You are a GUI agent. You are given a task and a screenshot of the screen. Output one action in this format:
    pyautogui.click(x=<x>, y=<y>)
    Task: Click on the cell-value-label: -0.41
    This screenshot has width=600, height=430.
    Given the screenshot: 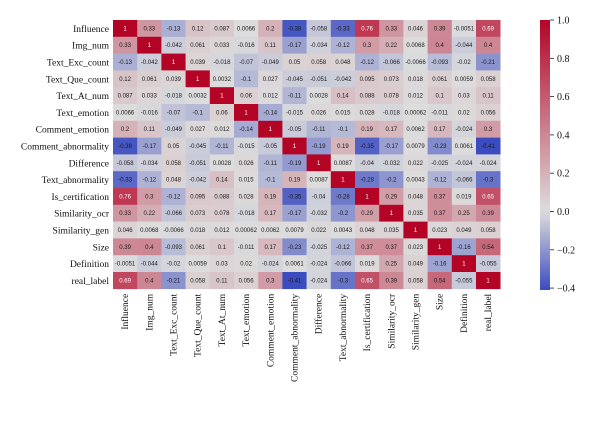 What is the action you would take?
    pyautogui.click(x=295, y=281)
    